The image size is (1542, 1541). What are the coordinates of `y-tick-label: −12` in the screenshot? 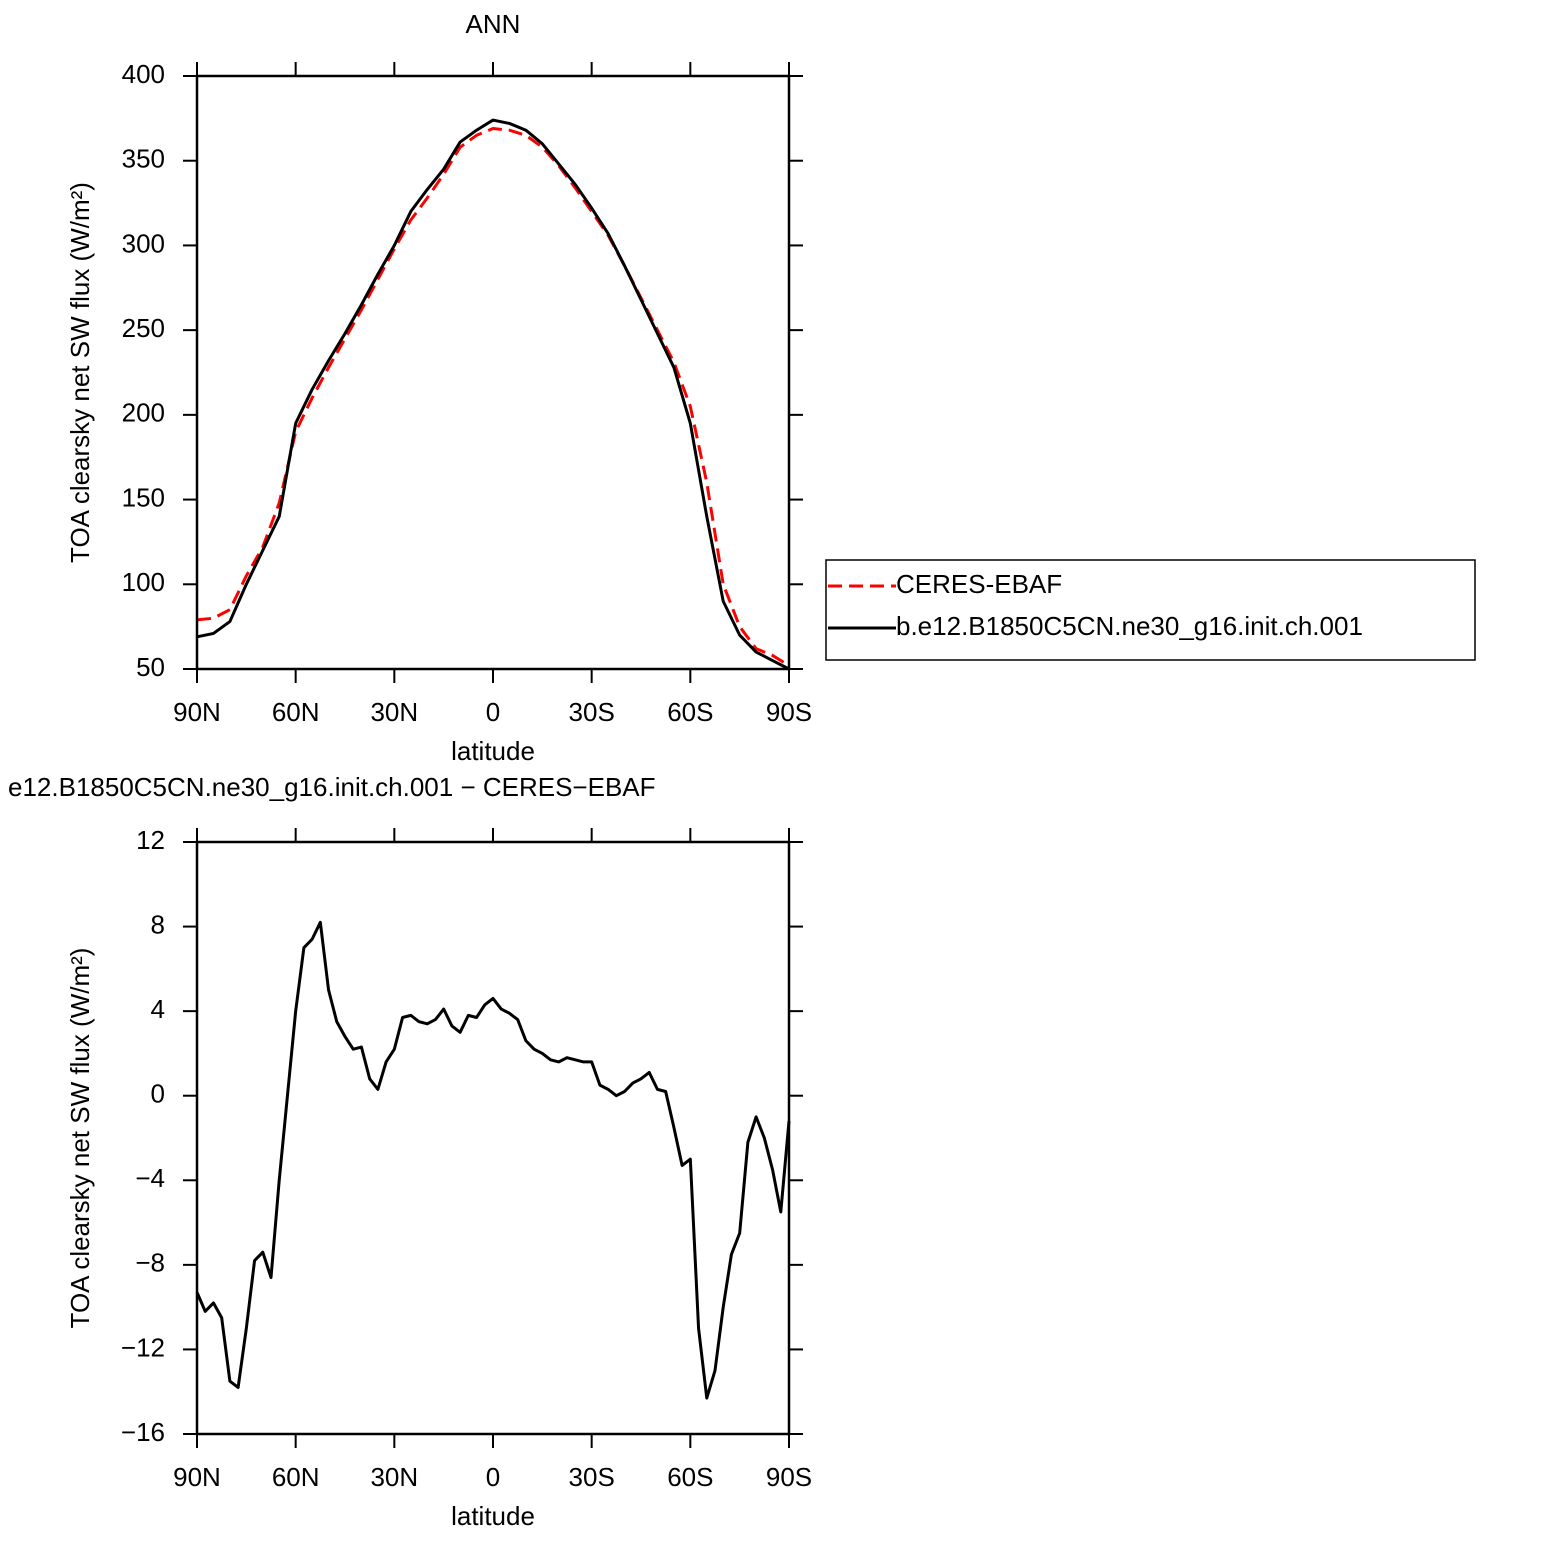 It's located at (143, 1347).